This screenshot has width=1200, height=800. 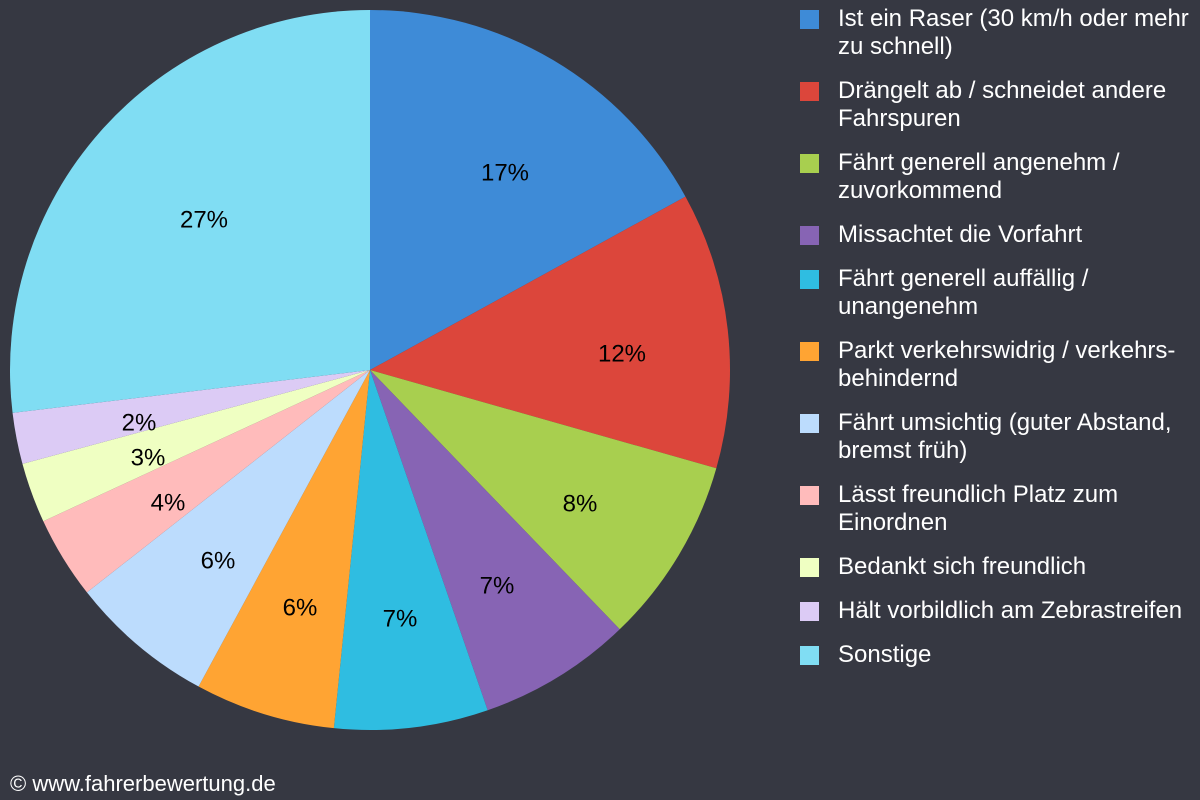 I want to click on legend-item-bedankt: Bedankt sich freundlich, so click(x=997, y=567).